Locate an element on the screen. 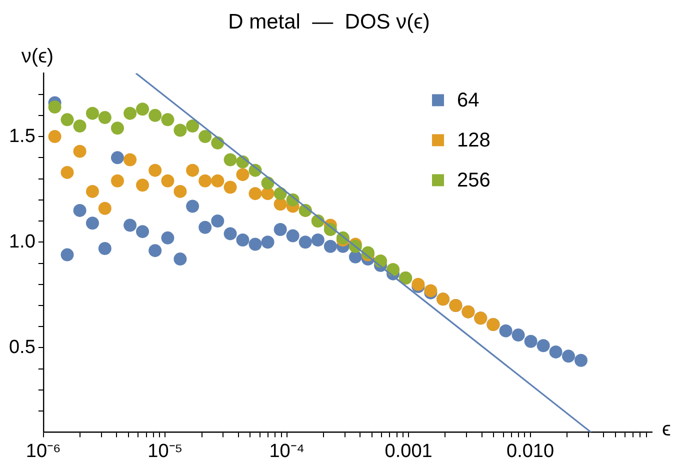 The width and height of the screenshot is (692, 470). chart-title: D metal — DOS ν(ϵ) is located at coordinates (329, 22).